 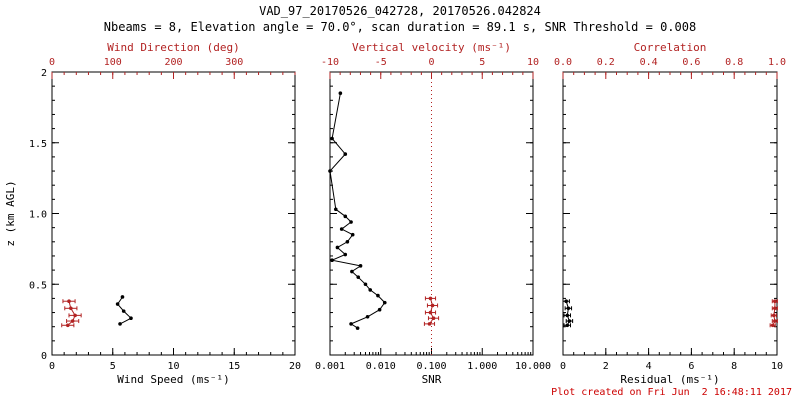 What do you see at coordinates (330, 62) in the screenshot?
I see `top-tick-label: -10` at bounding box center [330, 62].